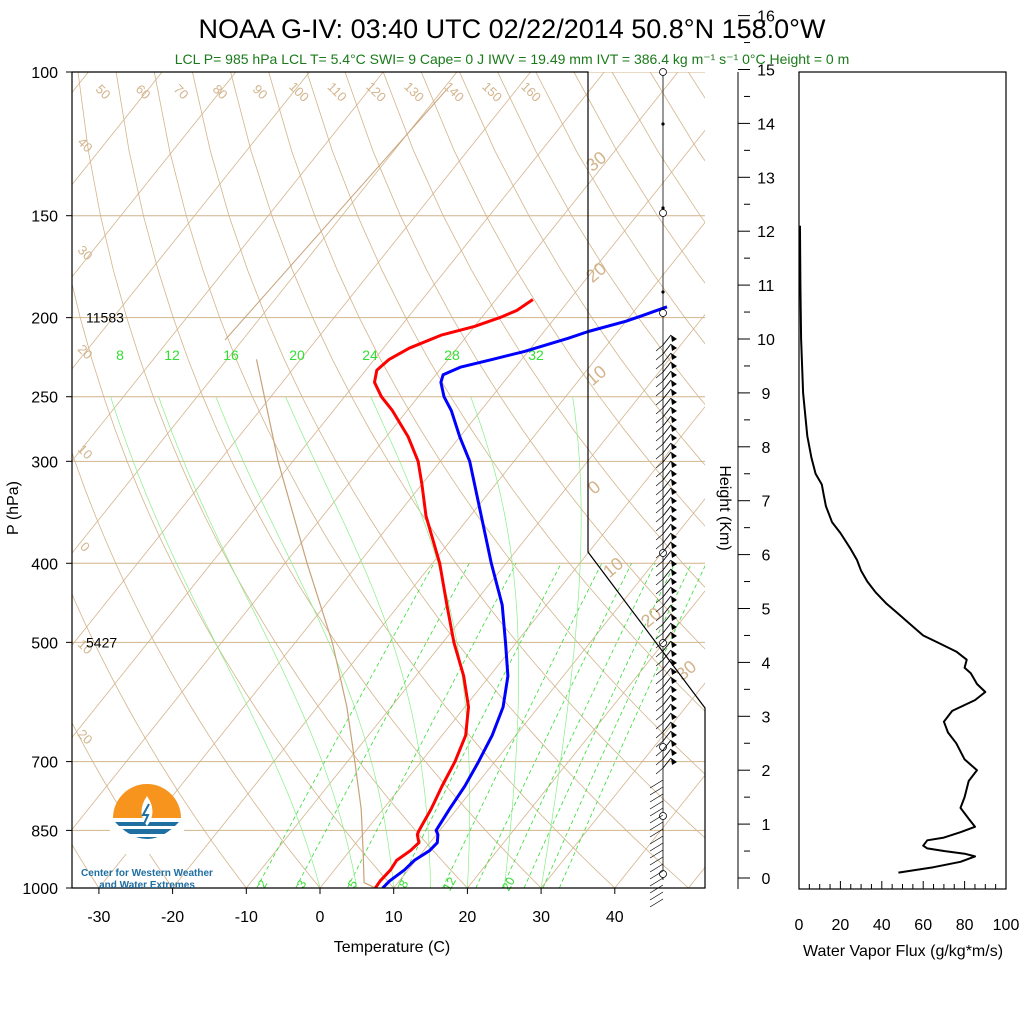  I want to click on isotherm-label-top: 110, so click(337, 91).